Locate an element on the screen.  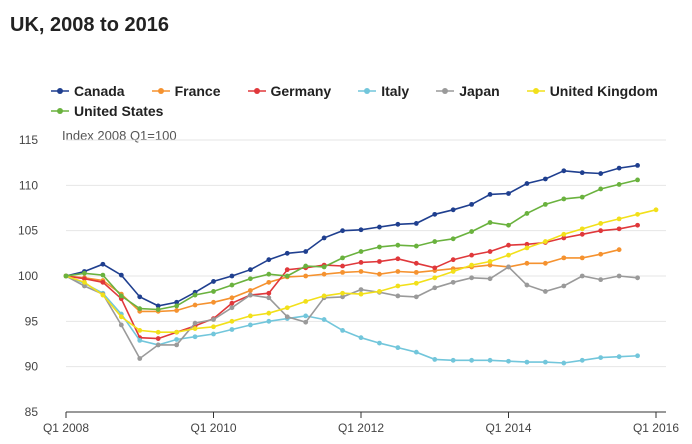
legend-label: United Kingdom is located at coordinates (603, 91).